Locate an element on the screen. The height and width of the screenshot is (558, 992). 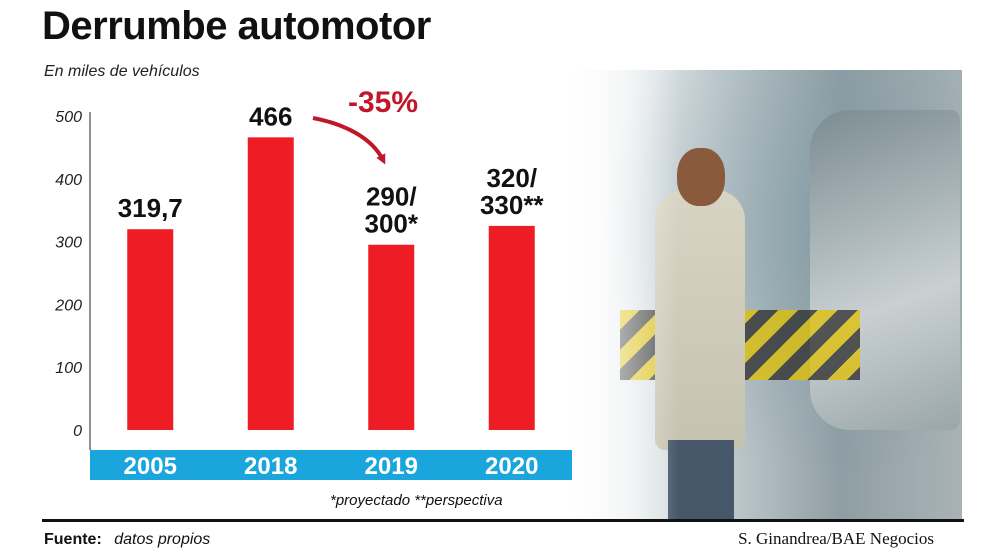
chart-title: Derrumbe automotor is located at coordinates (236, 26).